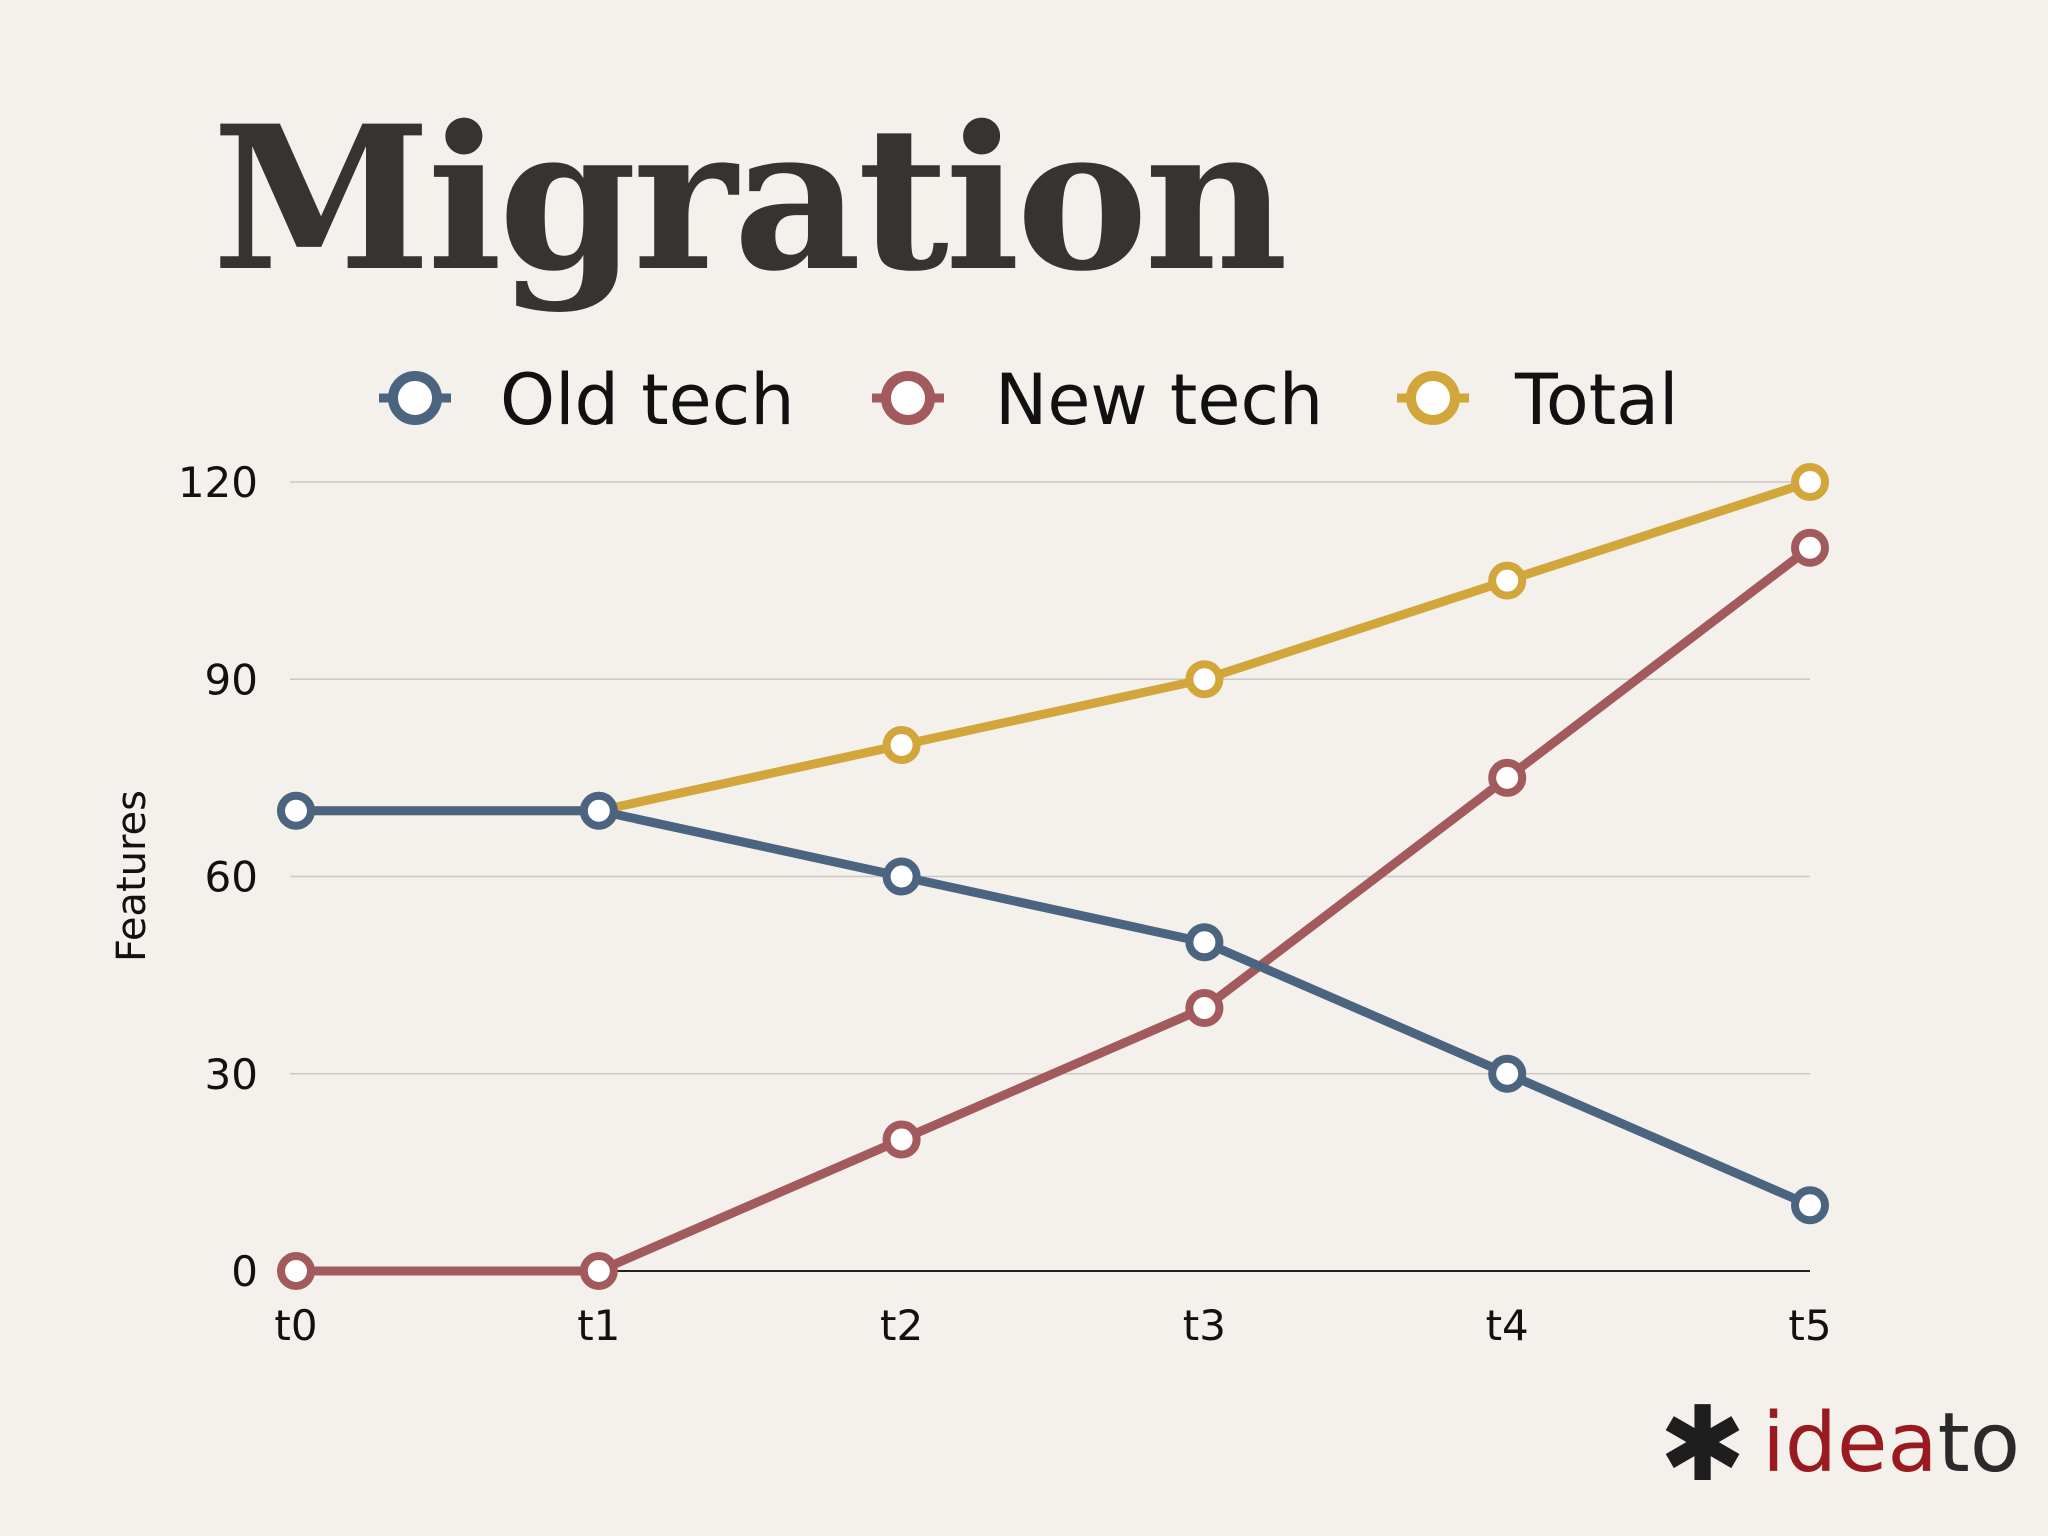 This screenshot has width=2048, height=1536. I want to click on y-axis-ticks: 0 30 60 90 120, so click(218, 877).